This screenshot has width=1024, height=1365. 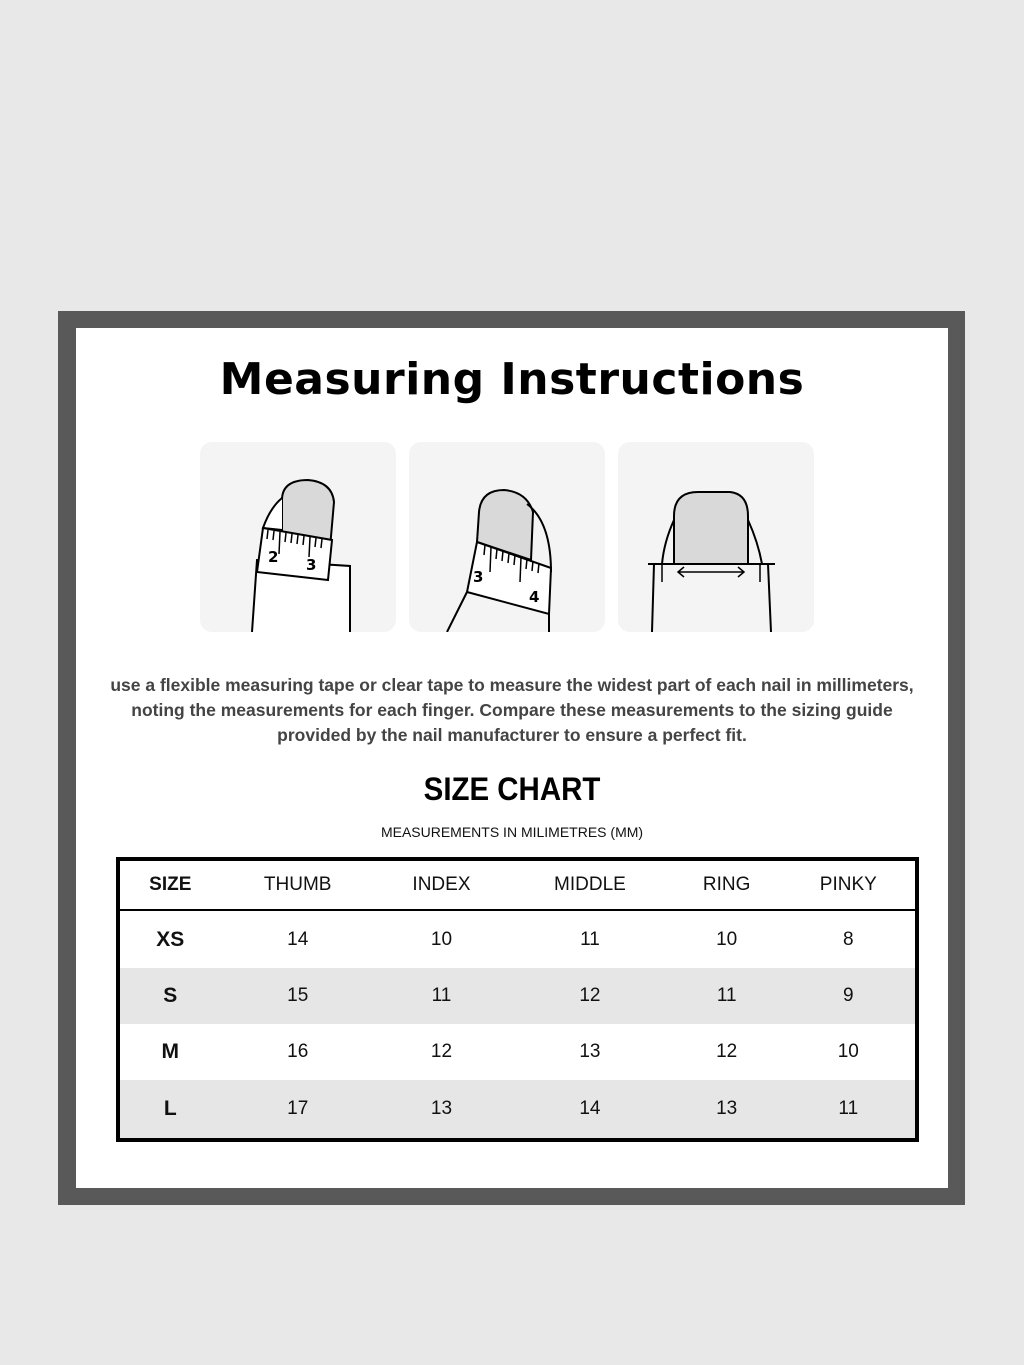 I want to click on table-header-row: SIZE THUMB INDEX MIDDLE RING PINKY, so click(x=517, y=885).